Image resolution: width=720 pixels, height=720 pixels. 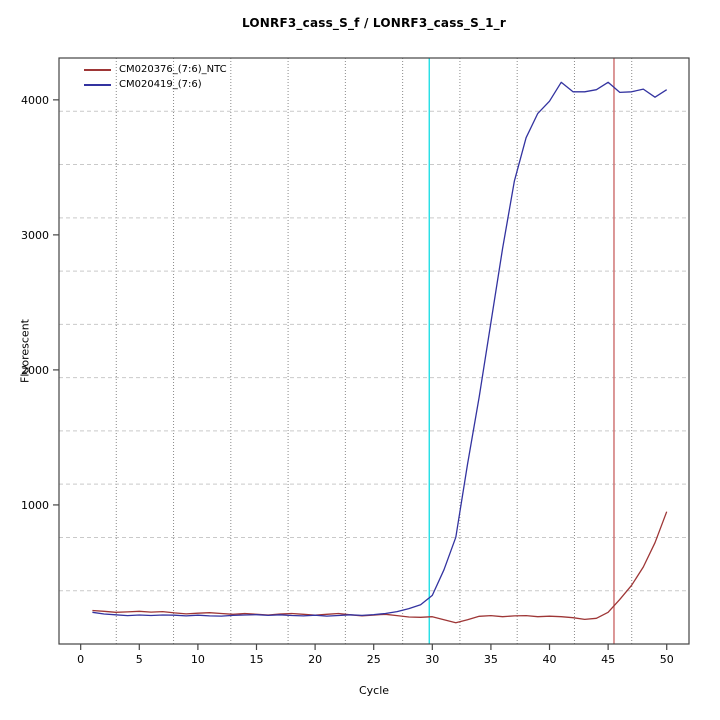 I want to click on x-tick-label: 5, so click(x=139, y=659).